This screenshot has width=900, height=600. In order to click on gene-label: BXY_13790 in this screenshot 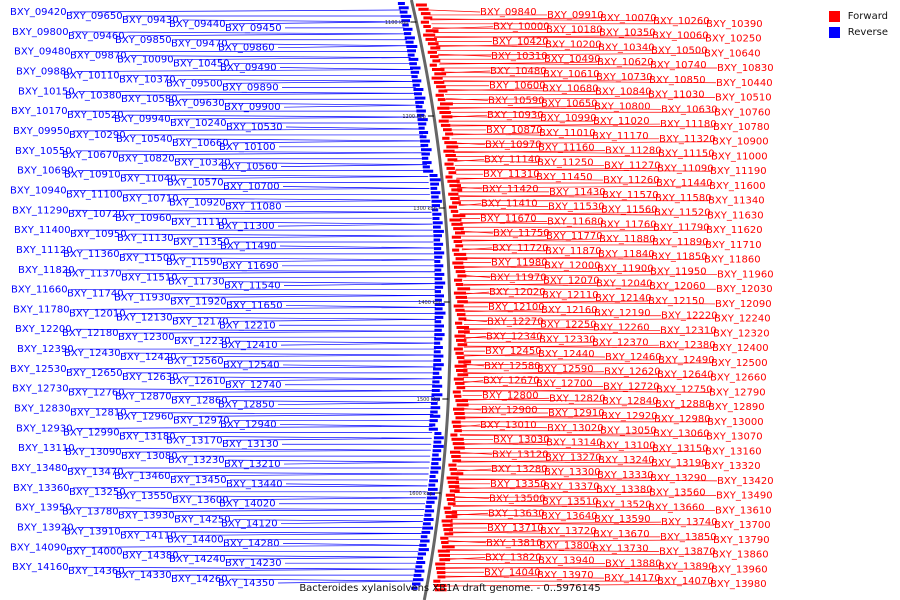, I will do `click(741, 540)`.